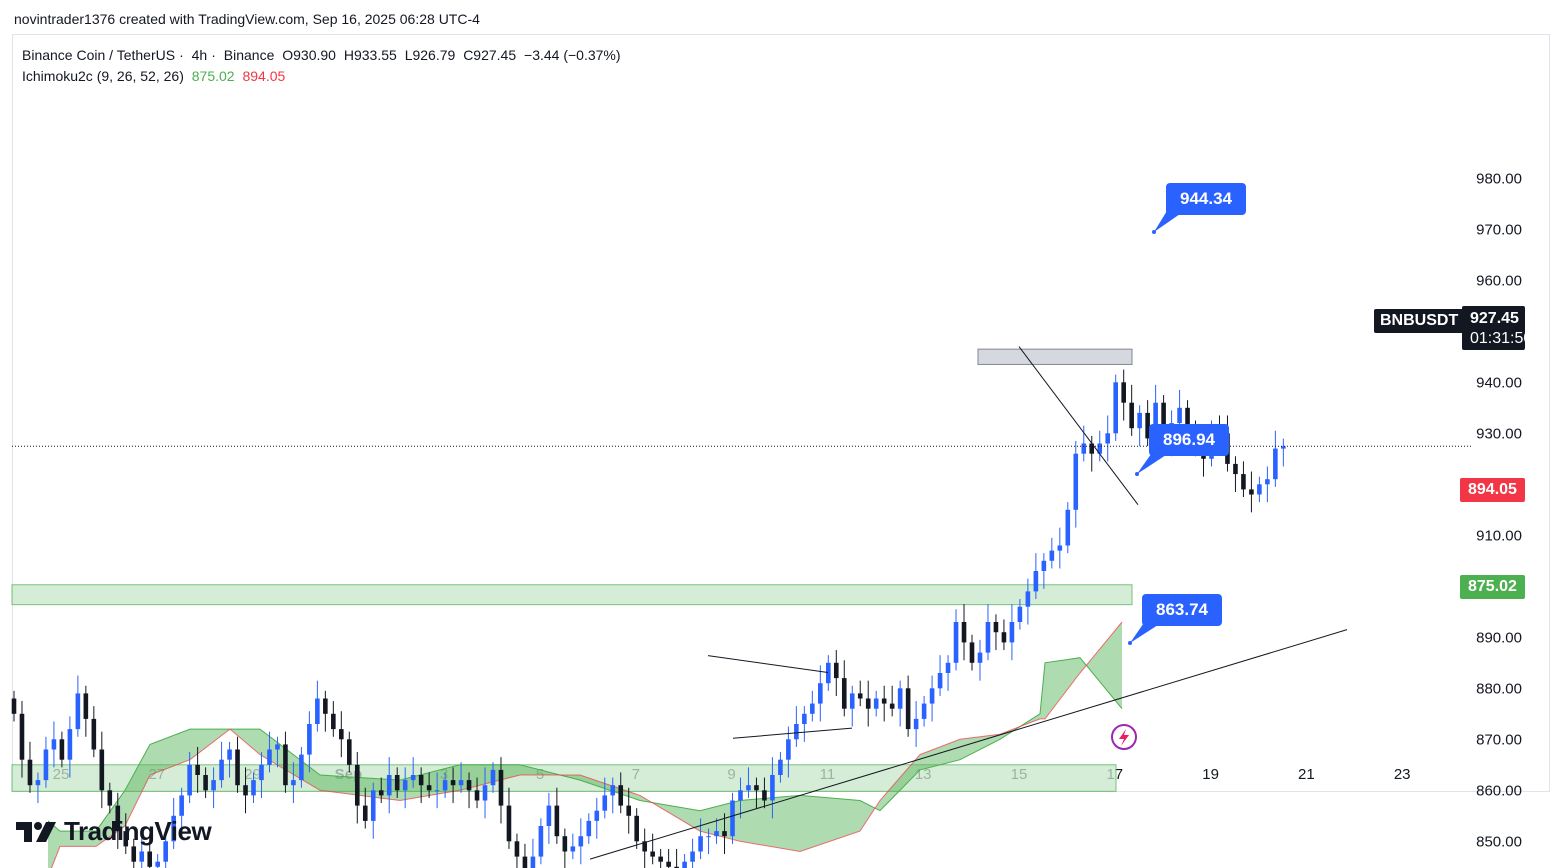 This screenshot has width=1563, height=868. I want to click on bar-countdown: 01:31:50, so click(1501, 338).